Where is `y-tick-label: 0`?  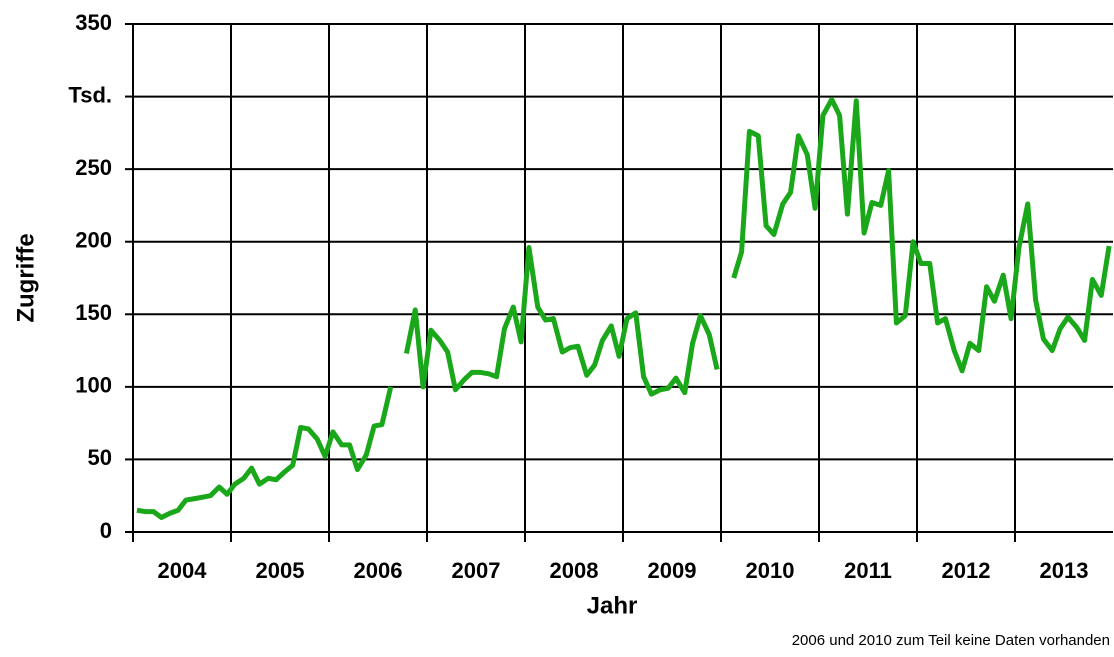
y-tick-label: 0 is located at coordinates (106, 530).